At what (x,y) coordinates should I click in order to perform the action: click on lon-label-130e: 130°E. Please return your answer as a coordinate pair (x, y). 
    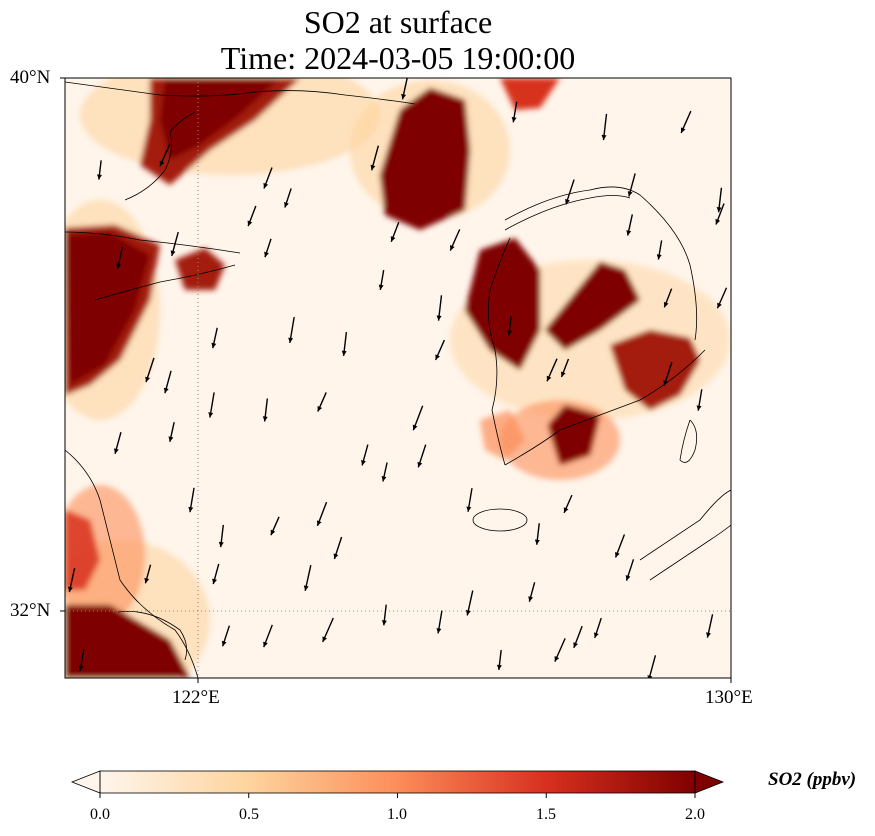
    Looking at the image, I should click on (729, 697).